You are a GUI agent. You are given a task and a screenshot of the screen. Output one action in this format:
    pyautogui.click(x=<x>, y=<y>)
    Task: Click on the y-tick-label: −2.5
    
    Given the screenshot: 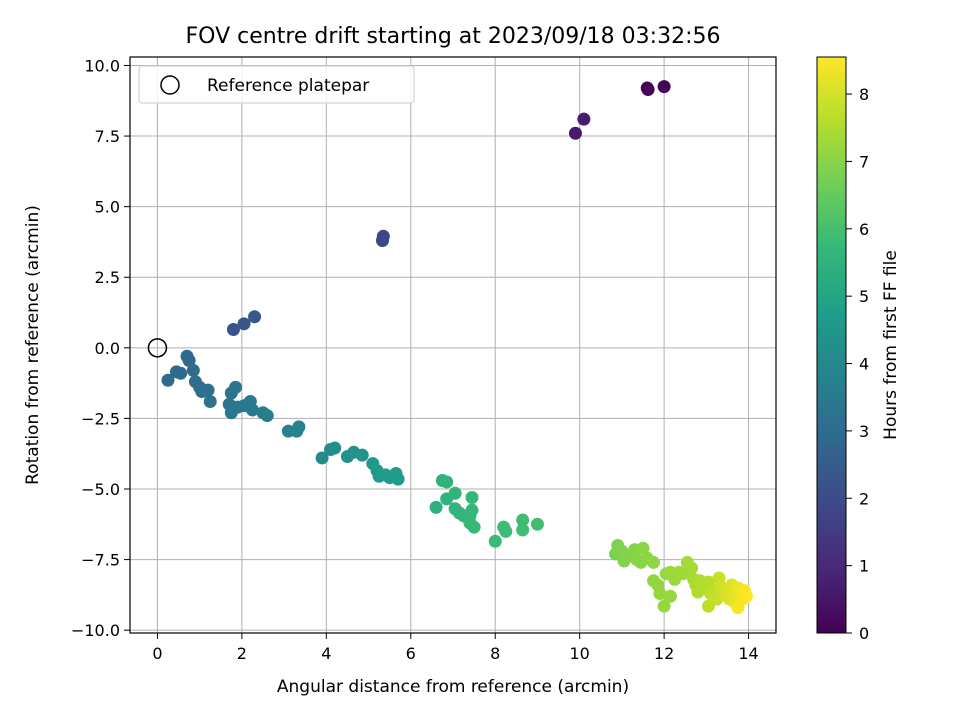 What is the action you would take?
    pyautogui.click(x=100, y=418)
    